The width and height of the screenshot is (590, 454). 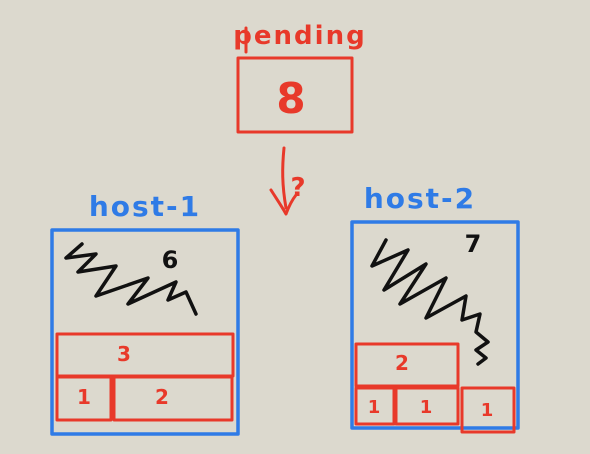 I want to click on pending-label: pending, so click(x=299, y=36).